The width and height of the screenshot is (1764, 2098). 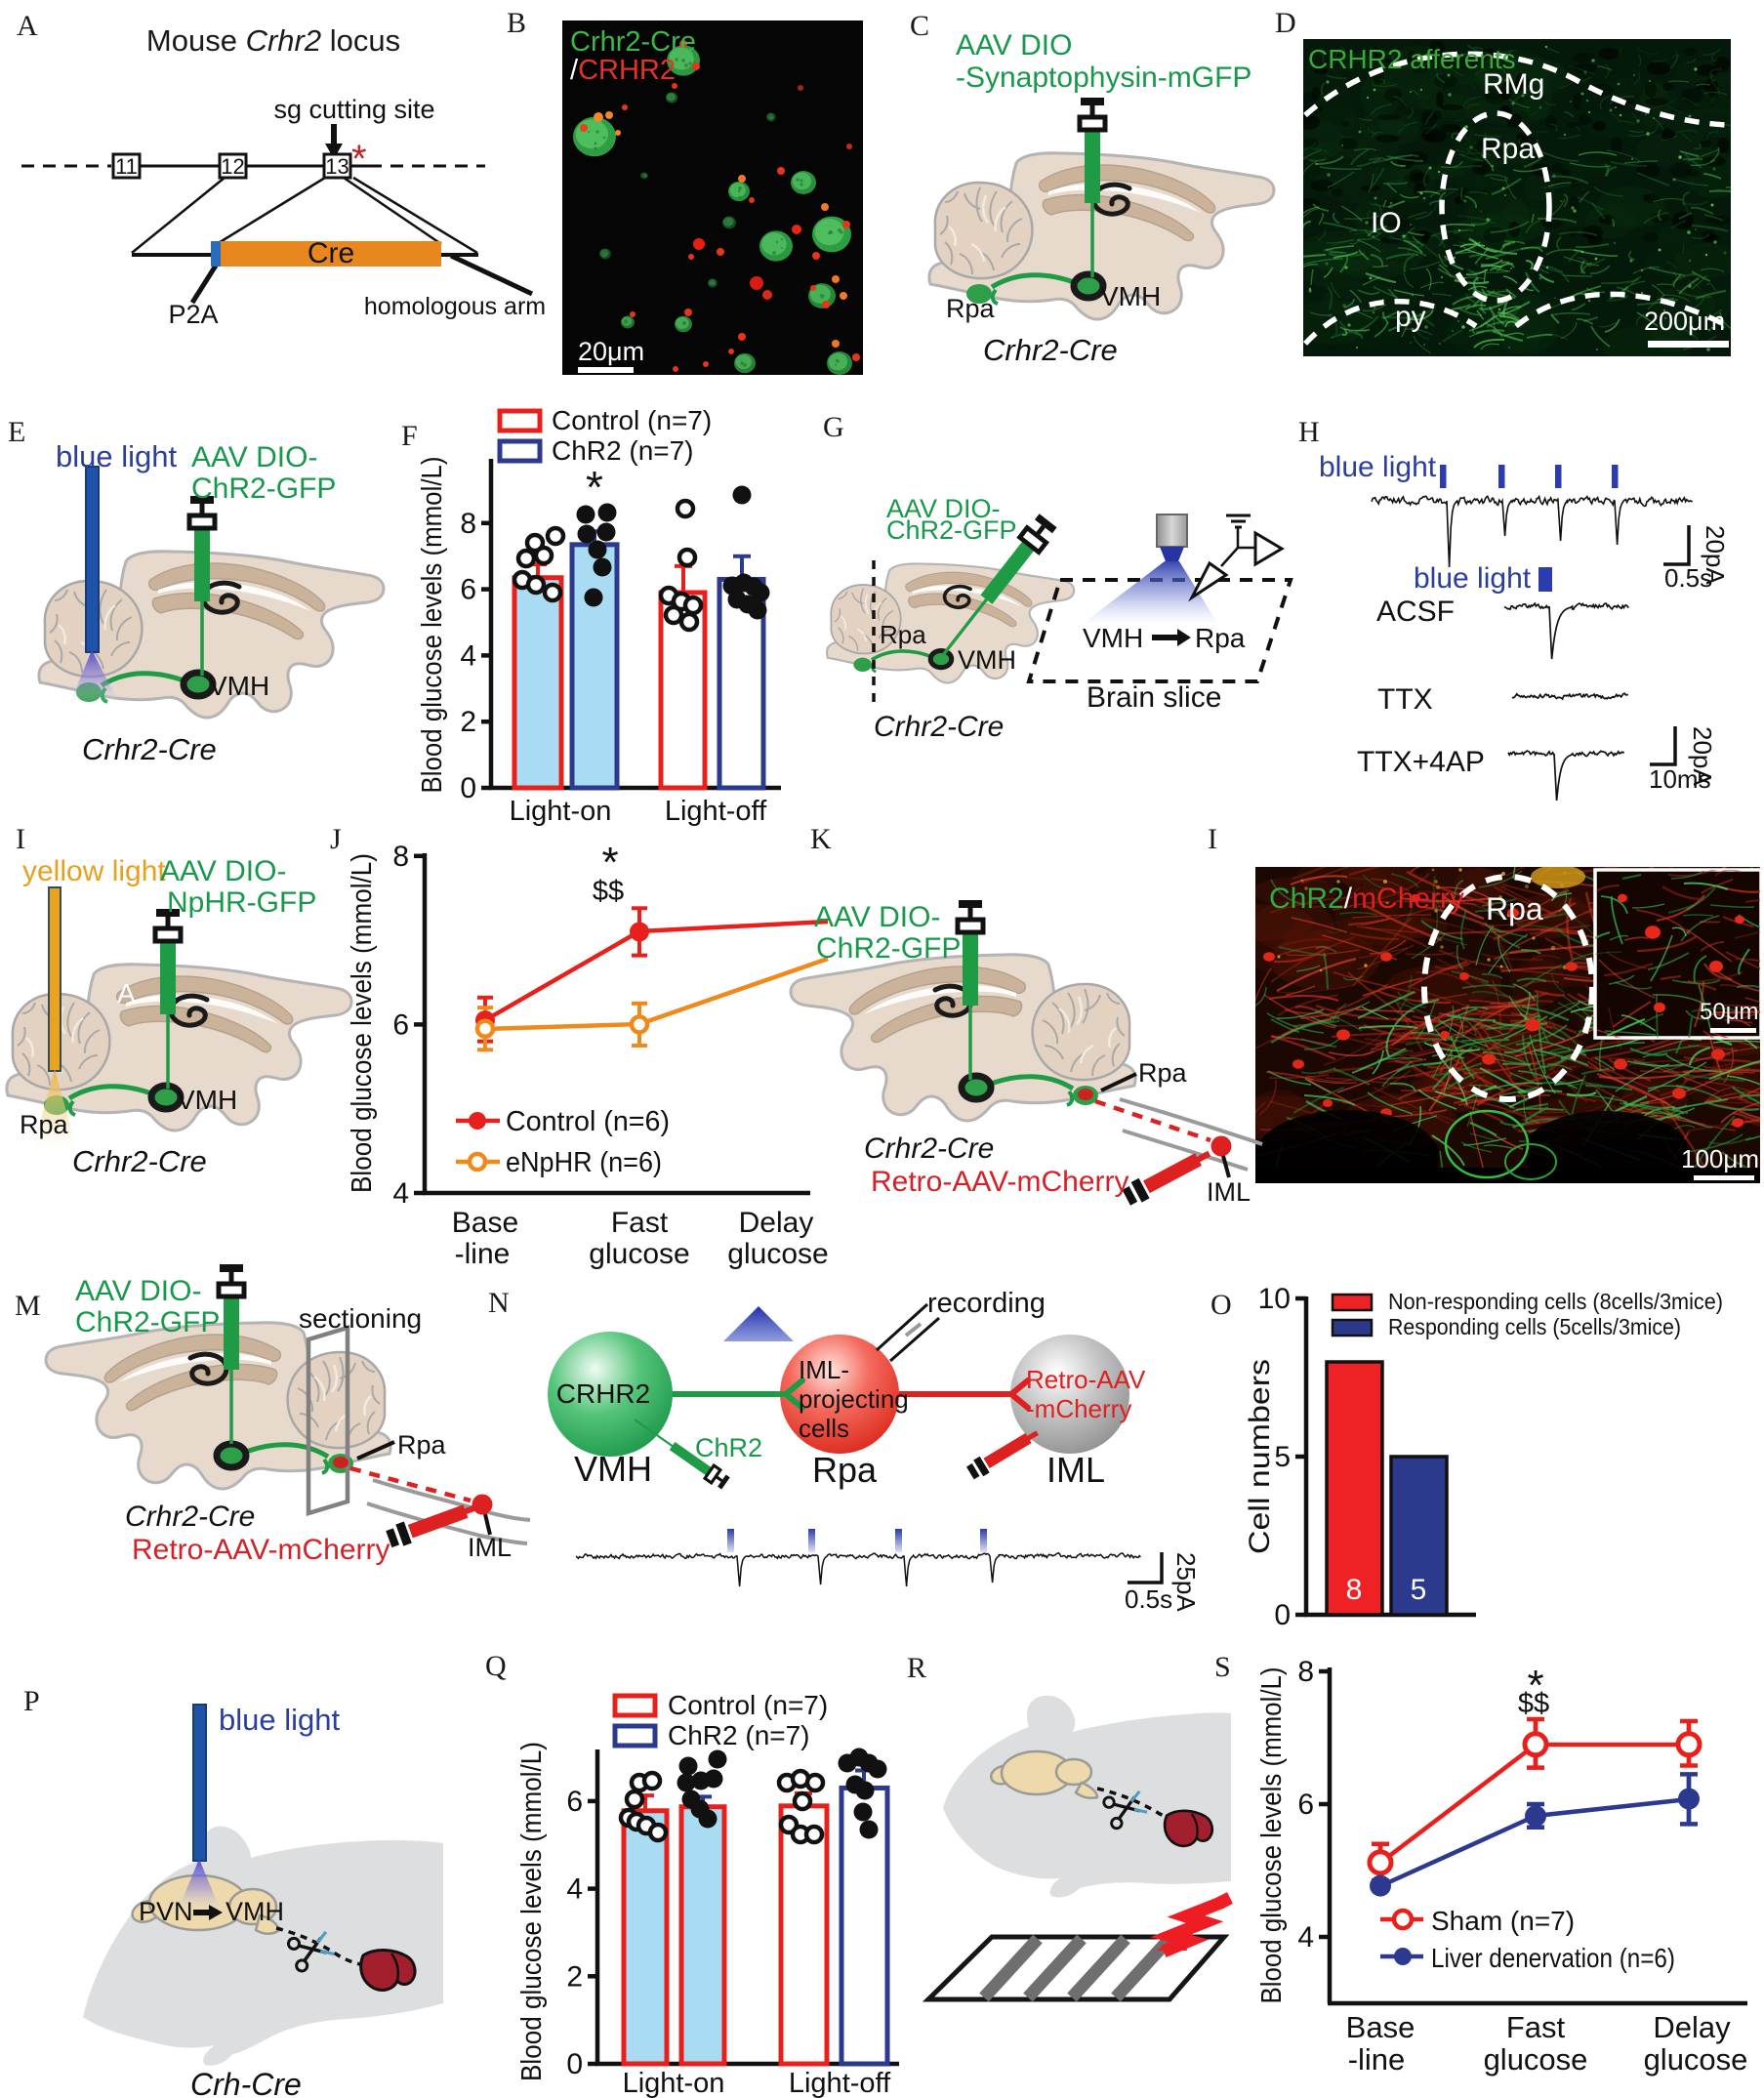 What do you see at coordinates (1421, 762) in the screenshot?
I see `svg-text: TTX+4AP` at bounding box center [1421, 762].